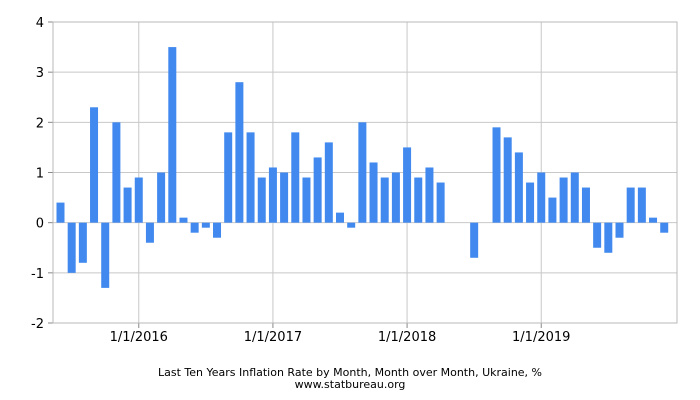 This screenshot has height=400, width=700. Describe the element at coordinates (541, 337) in the screenshot. I see `x-tick-label: 1/1/2019` at that location.